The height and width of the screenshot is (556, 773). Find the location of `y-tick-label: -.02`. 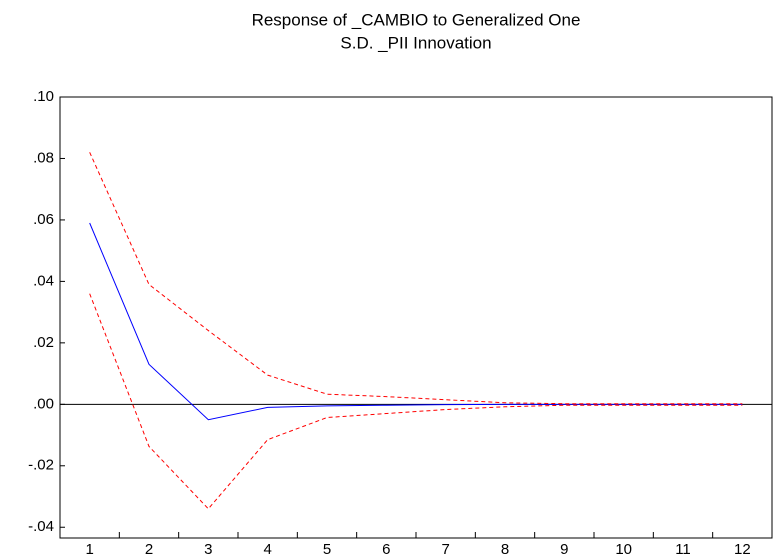

y-tick-label: -.02 is located at coordinates (41, 465).